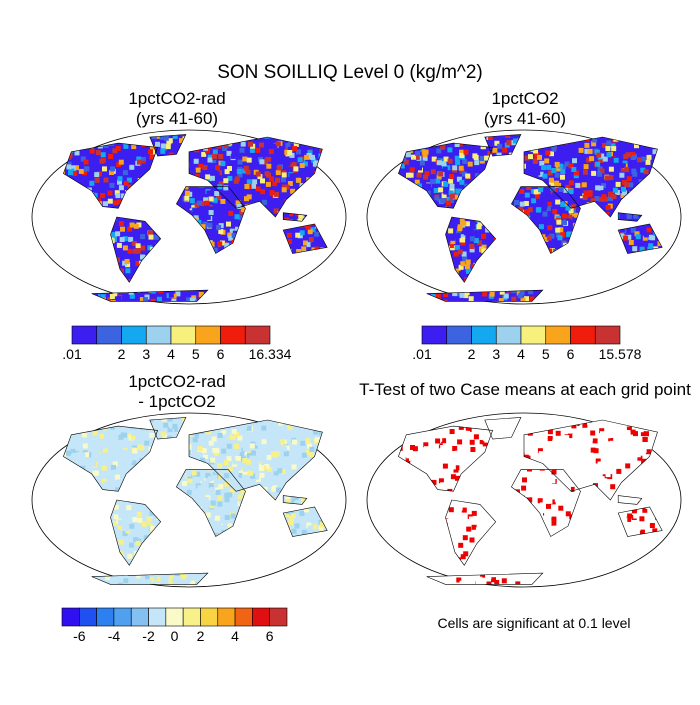  What do you see at coordinates (257, 335) in the screenshot?
I see `colorbar-box` at bounding box center [257, 335].